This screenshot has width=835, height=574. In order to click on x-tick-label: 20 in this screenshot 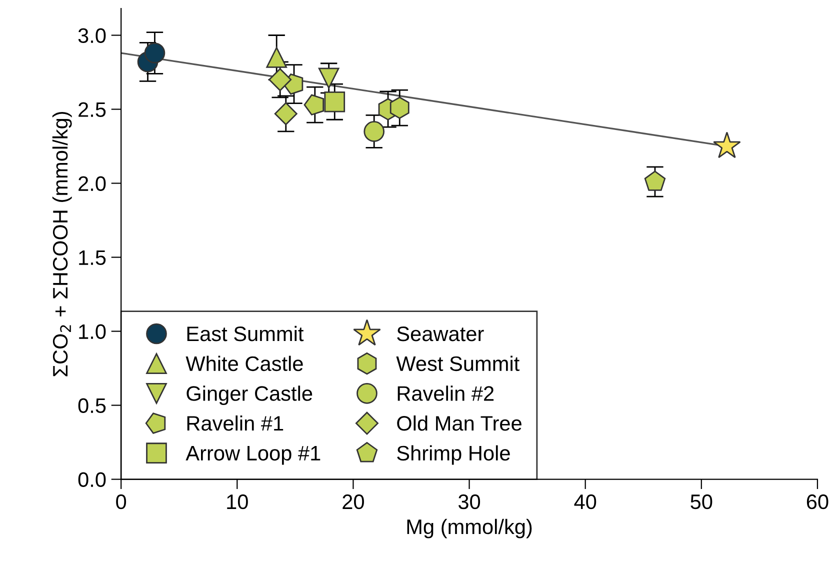, I will do `click(353, 502)`.